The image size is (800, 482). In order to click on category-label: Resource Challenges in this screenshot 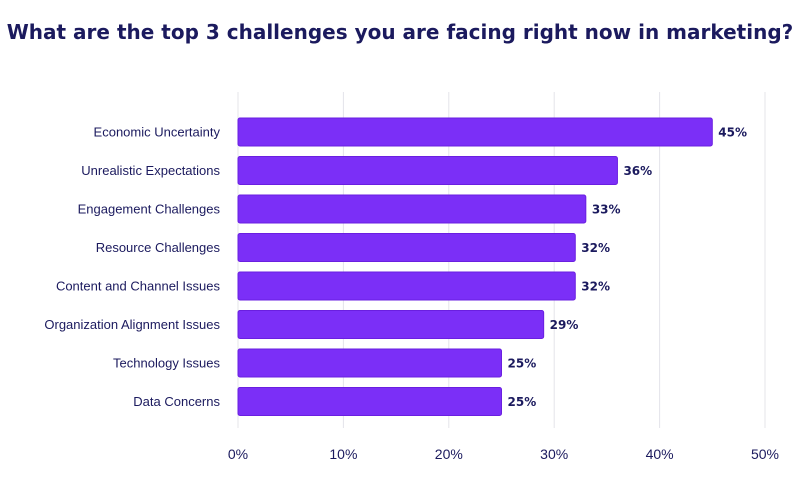, I will do `click(158, 247)`.